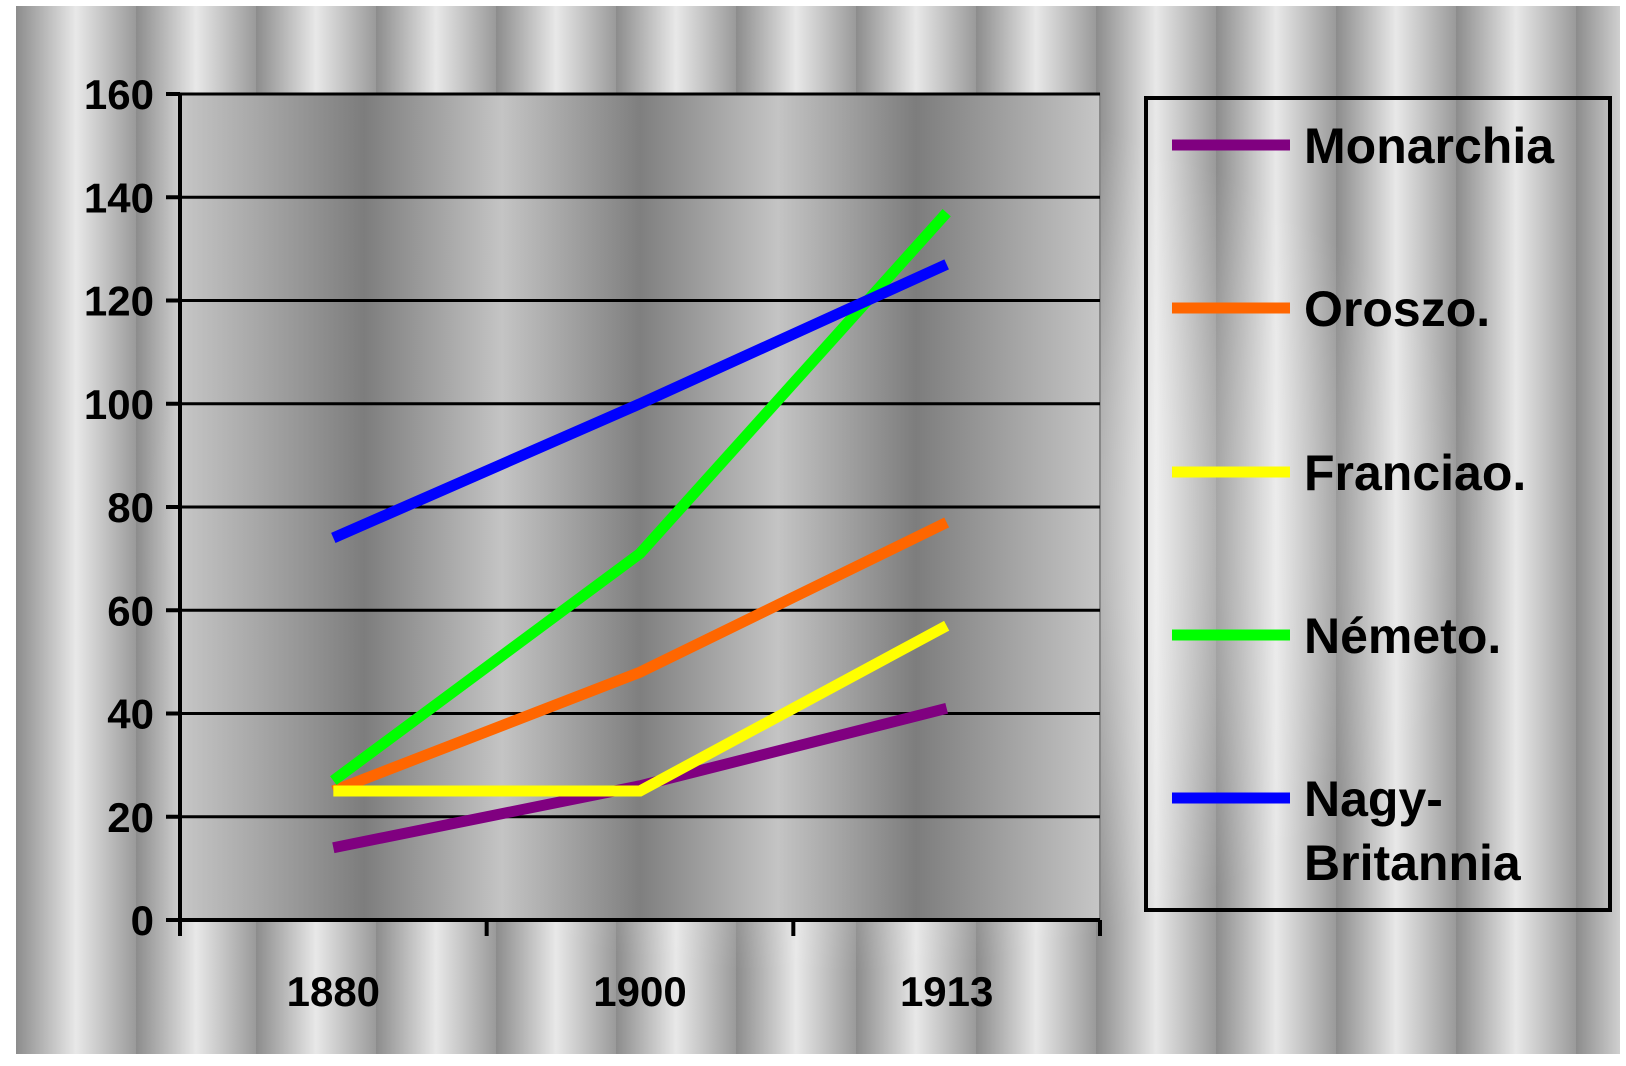 The image size is (1626, 1066). I want to click on y-tick-label: 160, so click(119, 94).